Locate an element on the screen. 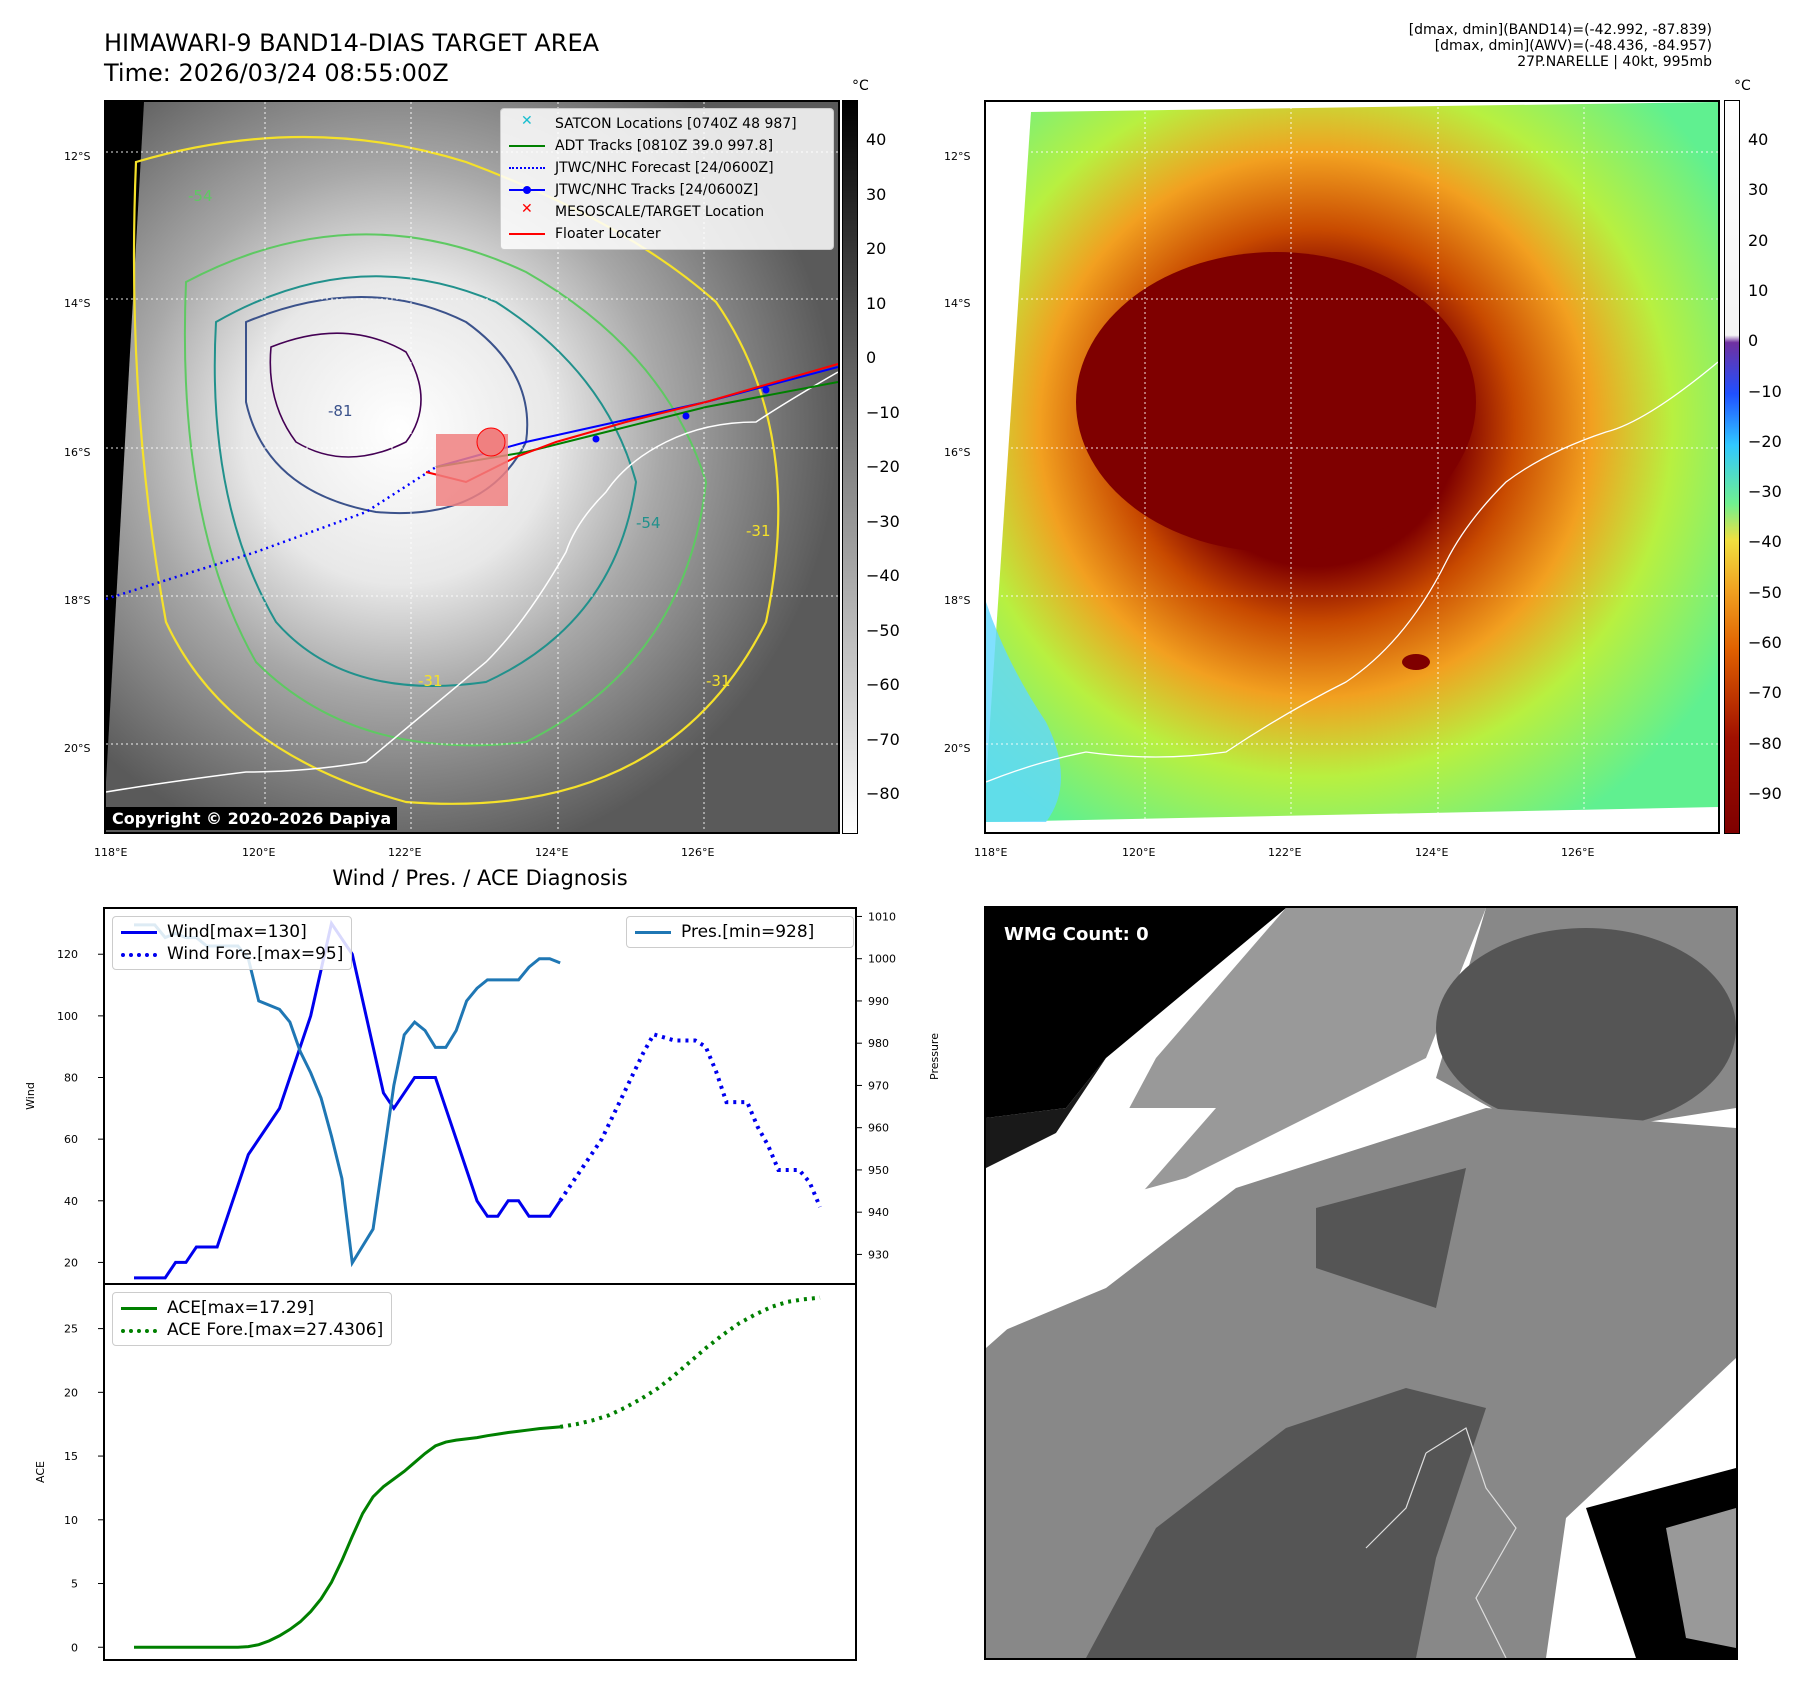 The height and width of the screenshot is (1690, 1797). ir-colorbar-tick: −50 is located at coordinates (883, 630).